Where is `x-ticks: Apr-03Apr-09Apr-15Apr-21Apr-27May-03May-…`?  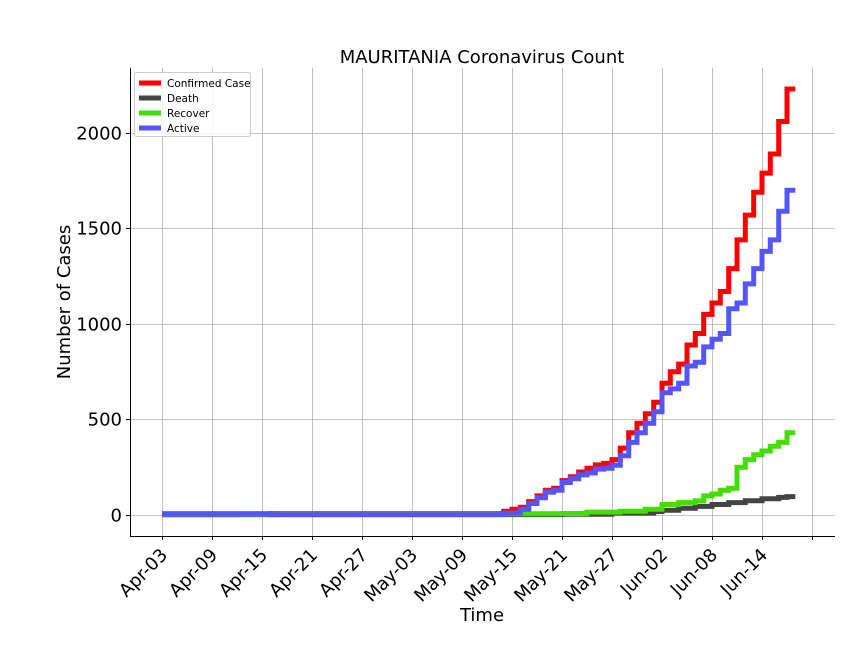 x-ticks: Apr-03Apr-09Apr-15Apr-21Apr-27May-03May-… is located at coordinates (464, 571).